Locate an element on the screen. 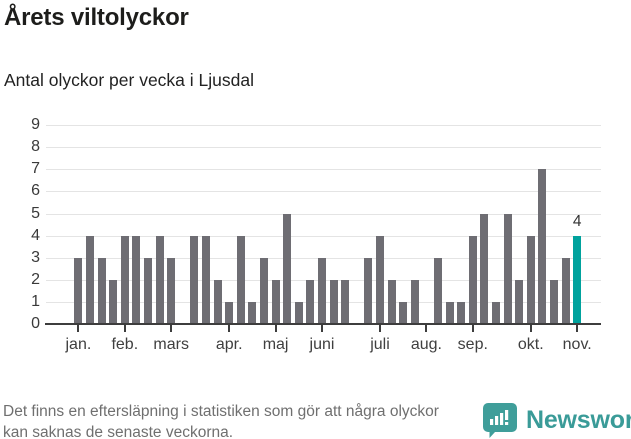  x-tick-juni is located at coordinates (322, 328).